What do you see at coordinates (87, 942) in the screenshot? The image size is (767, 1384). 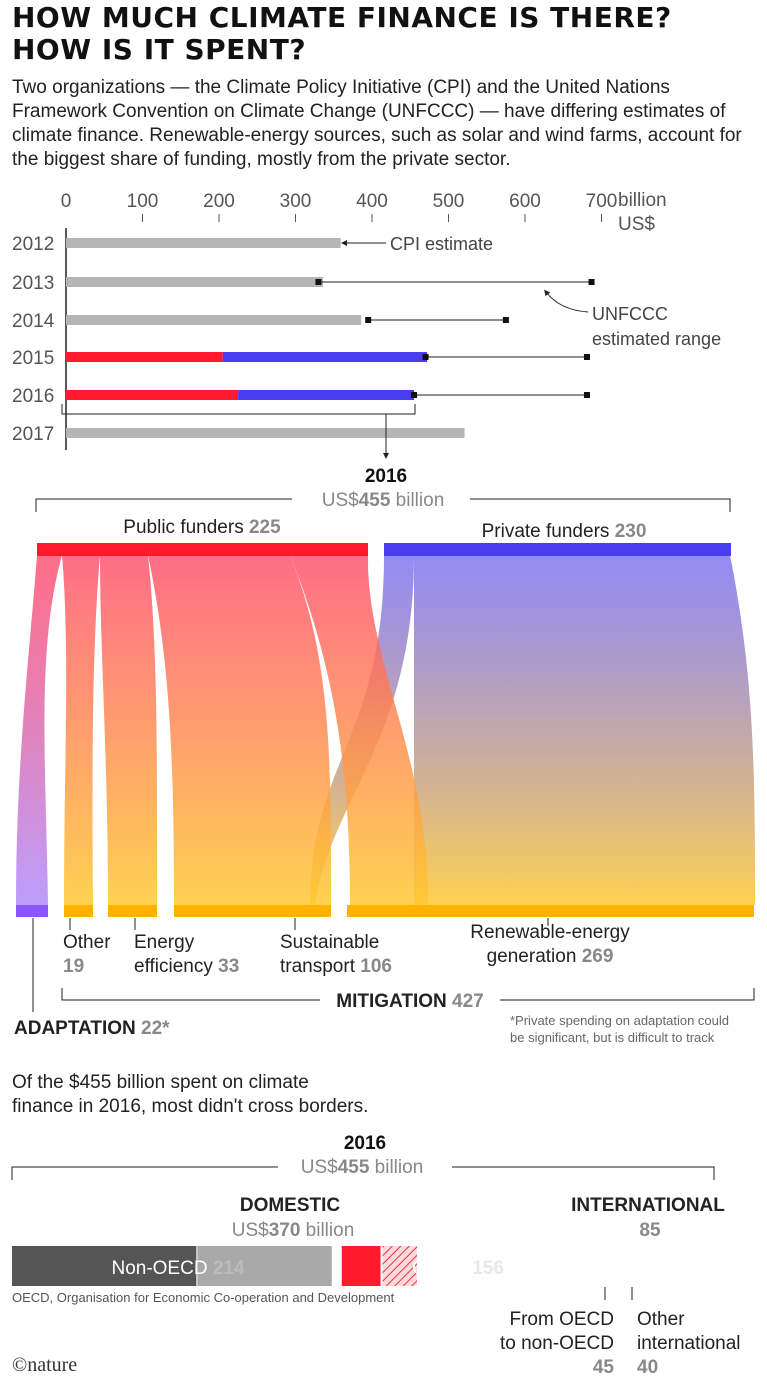 I see `other-label: Other` at bounding box center [87, 942].